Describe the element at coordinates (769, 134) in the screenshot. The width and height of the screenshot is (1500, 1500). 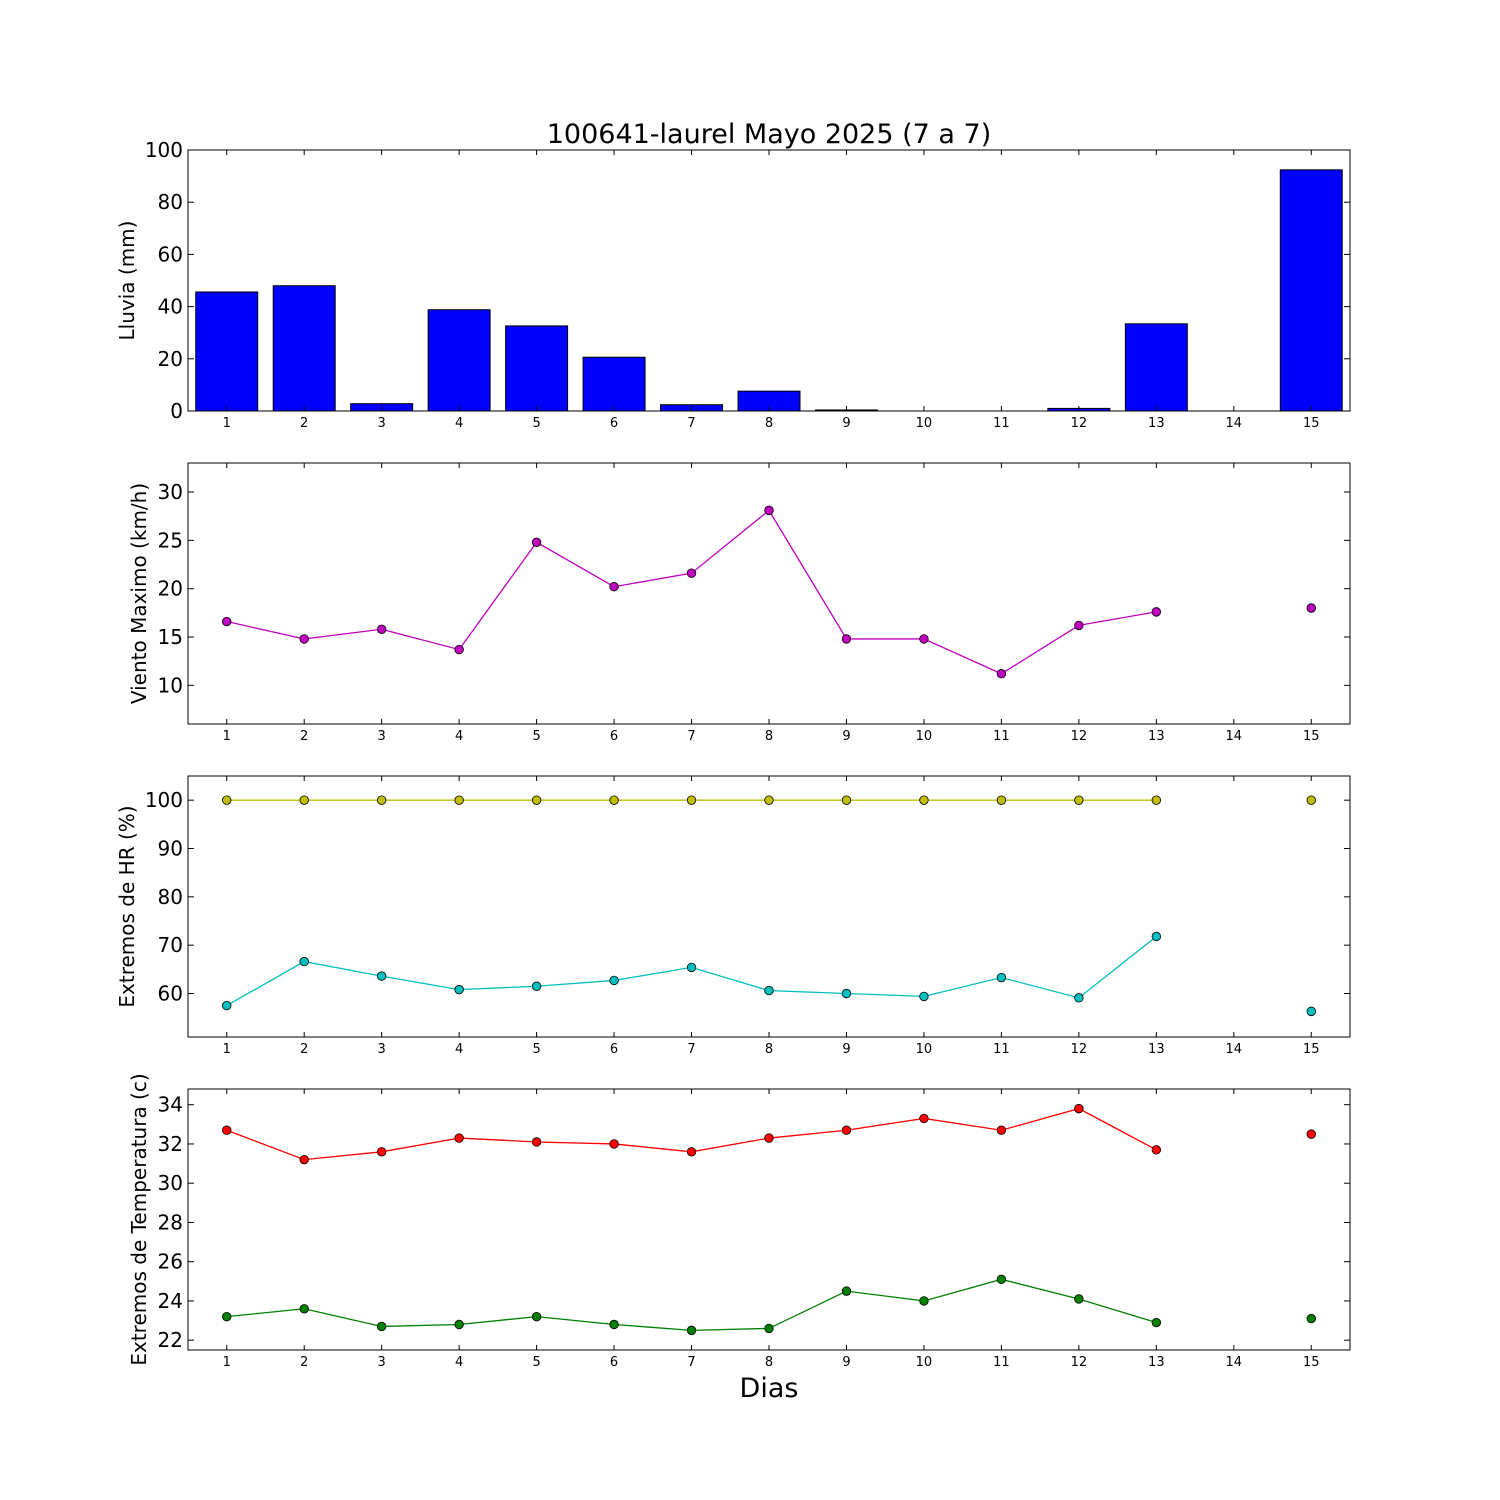
I see `chart-title: 100641-laurel Mayo 2025 (7 a 7)` at that location.